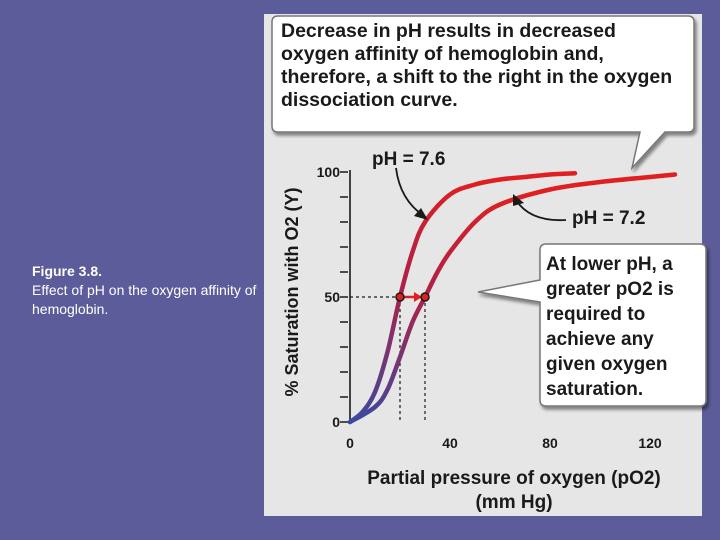 This screenshot has width=720, height=540. What do you see at coordinates (410, 192) in the screenshot?
I see `ph76-arrow` at bounding box center [410, 192].